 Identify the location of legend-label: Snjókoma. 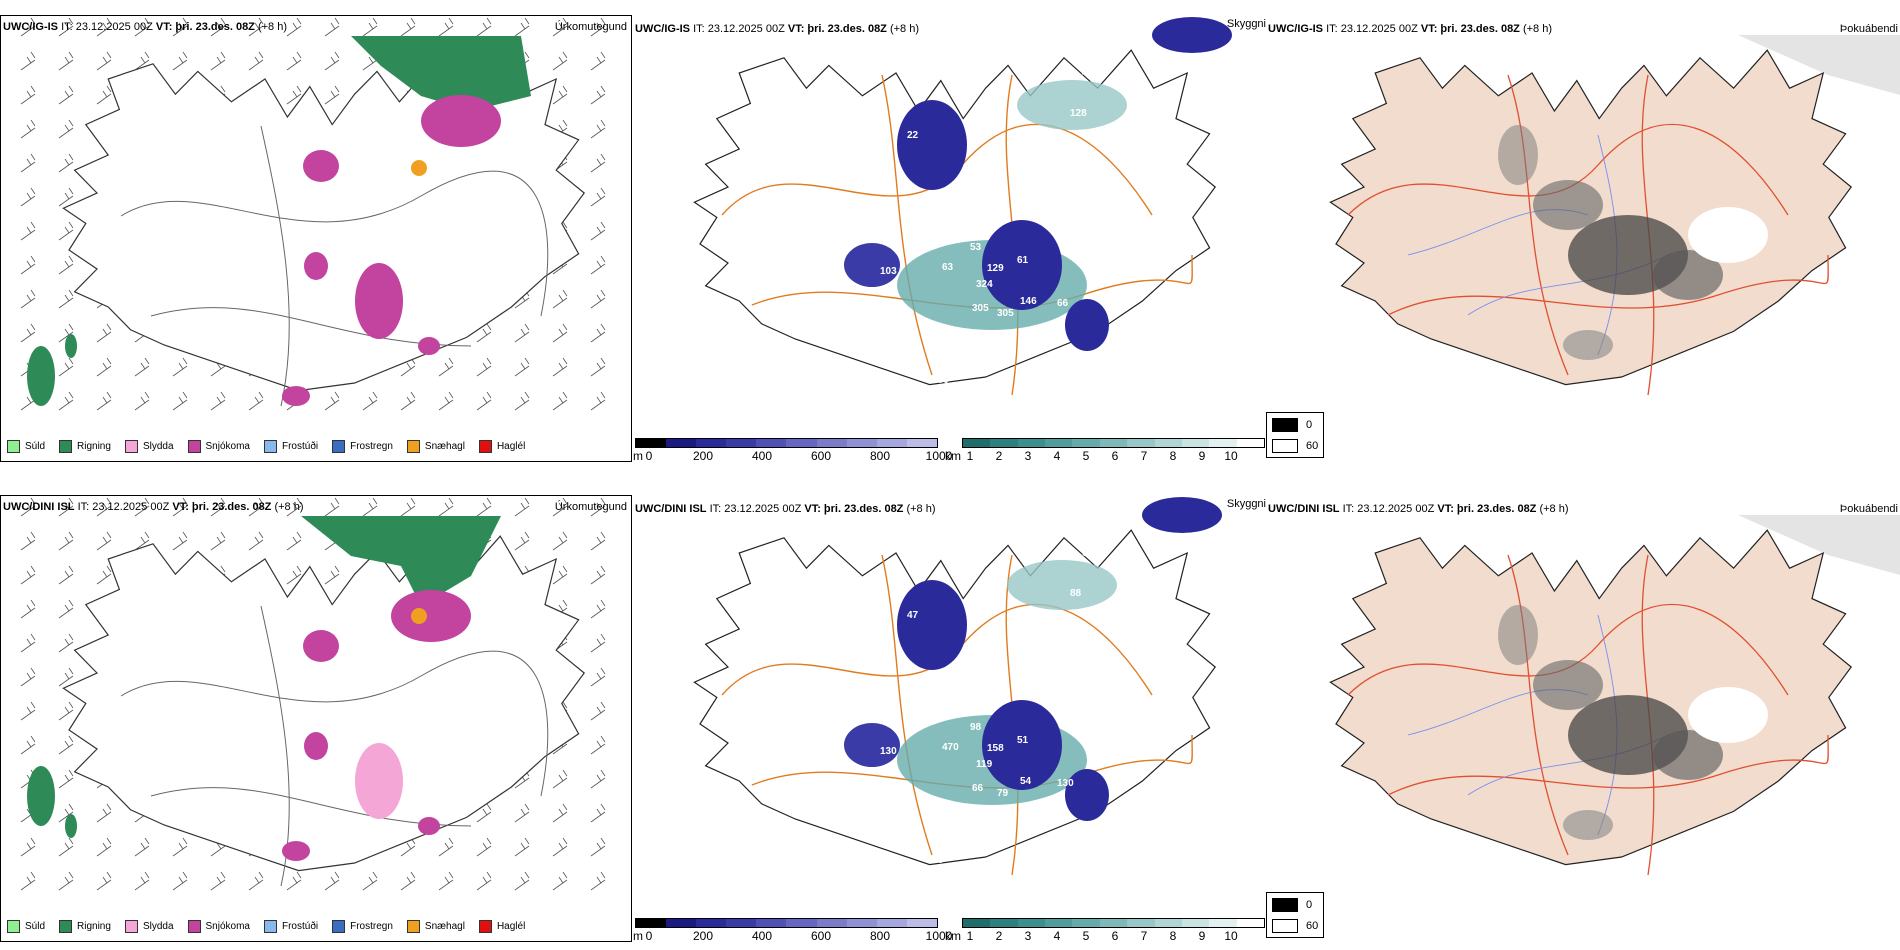
(227, 446).